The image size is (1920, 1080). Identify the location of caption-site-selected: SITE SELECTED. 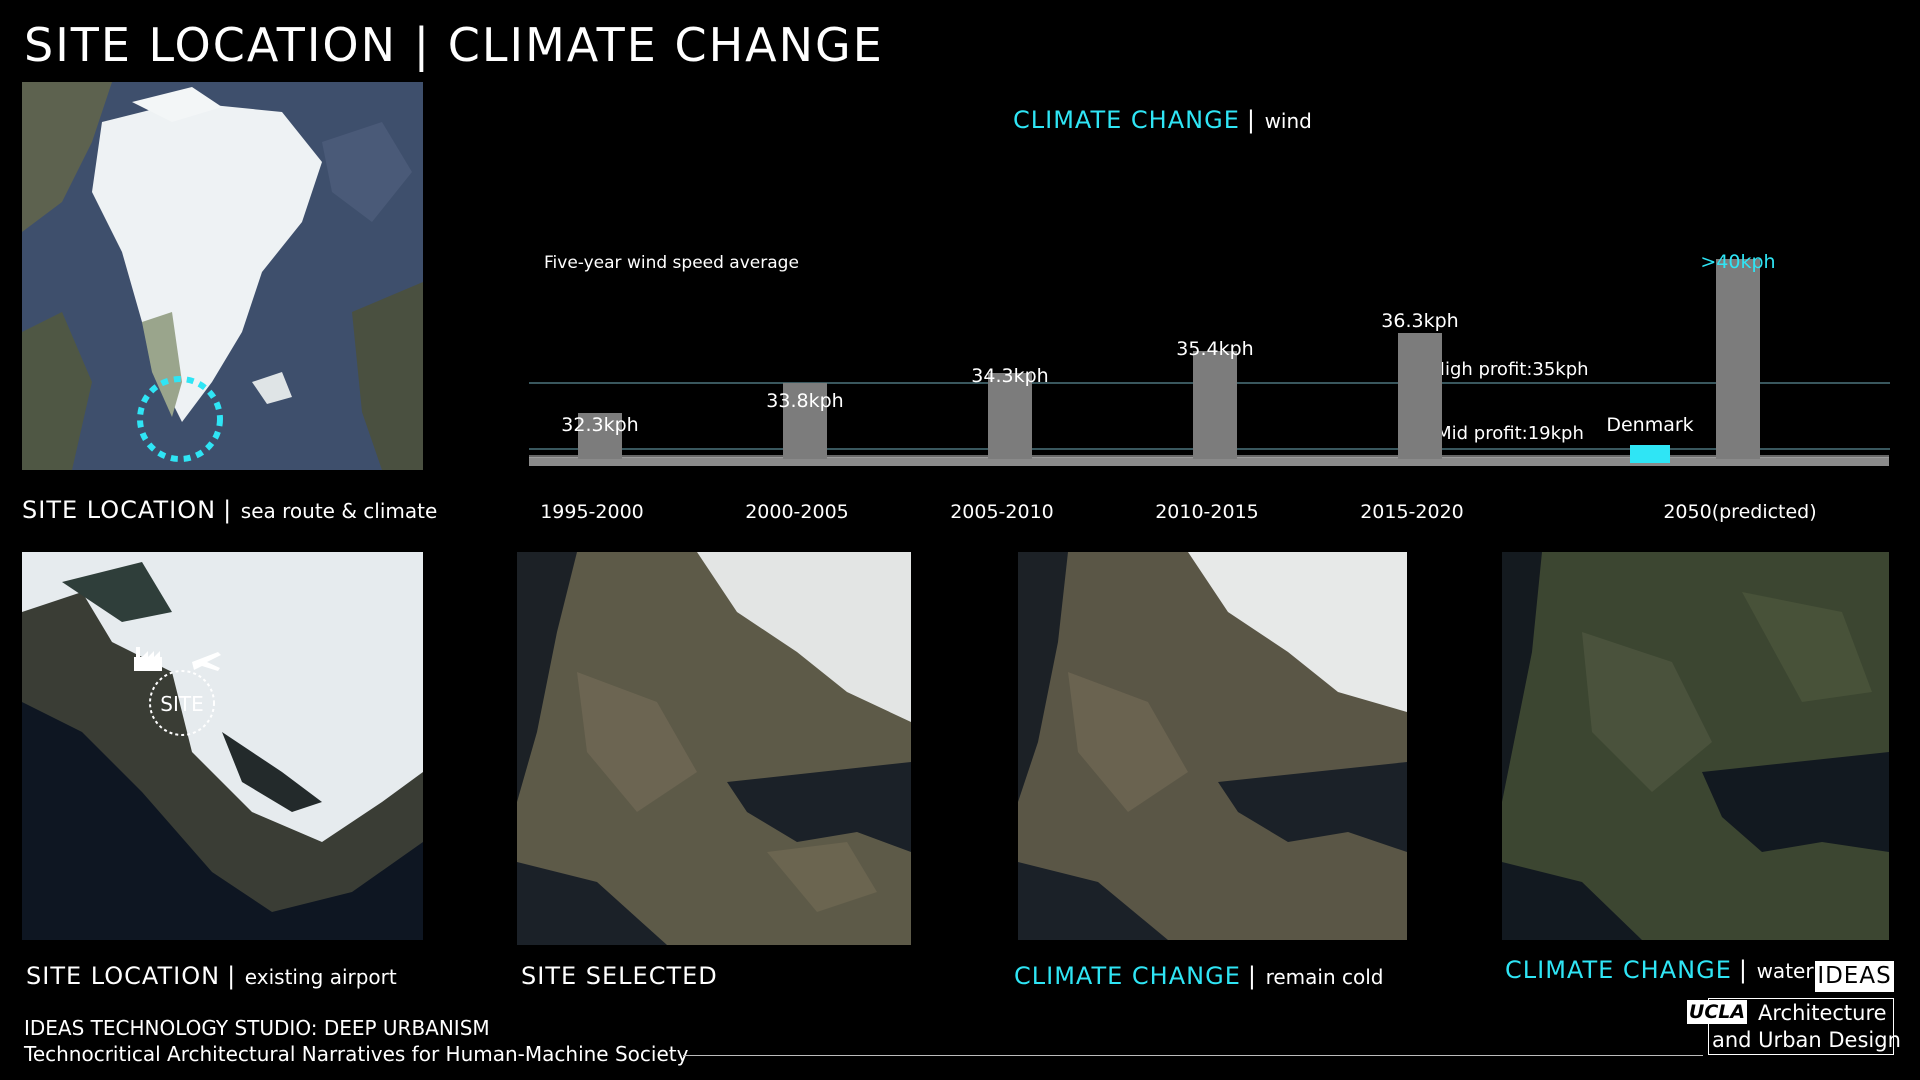
(619, 976).